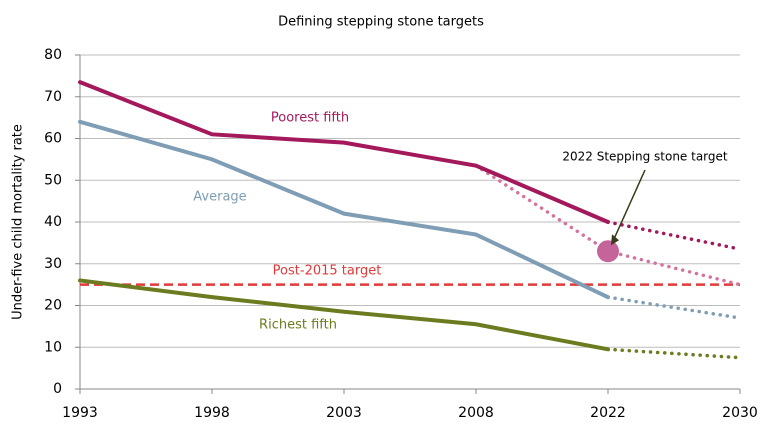  I want to click on y-tick-label: 60, so click(53, 139).